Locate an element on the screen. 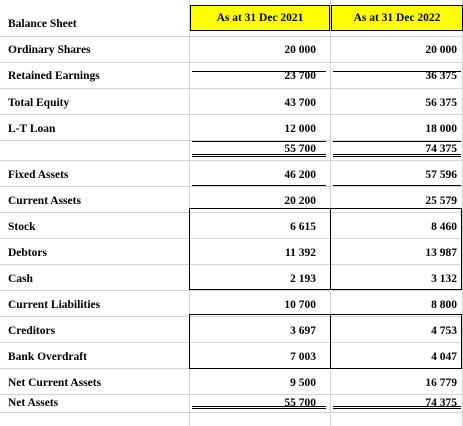 The image size is (463, 426). current-assets-box-2021 is located at coordinates (260, 249).